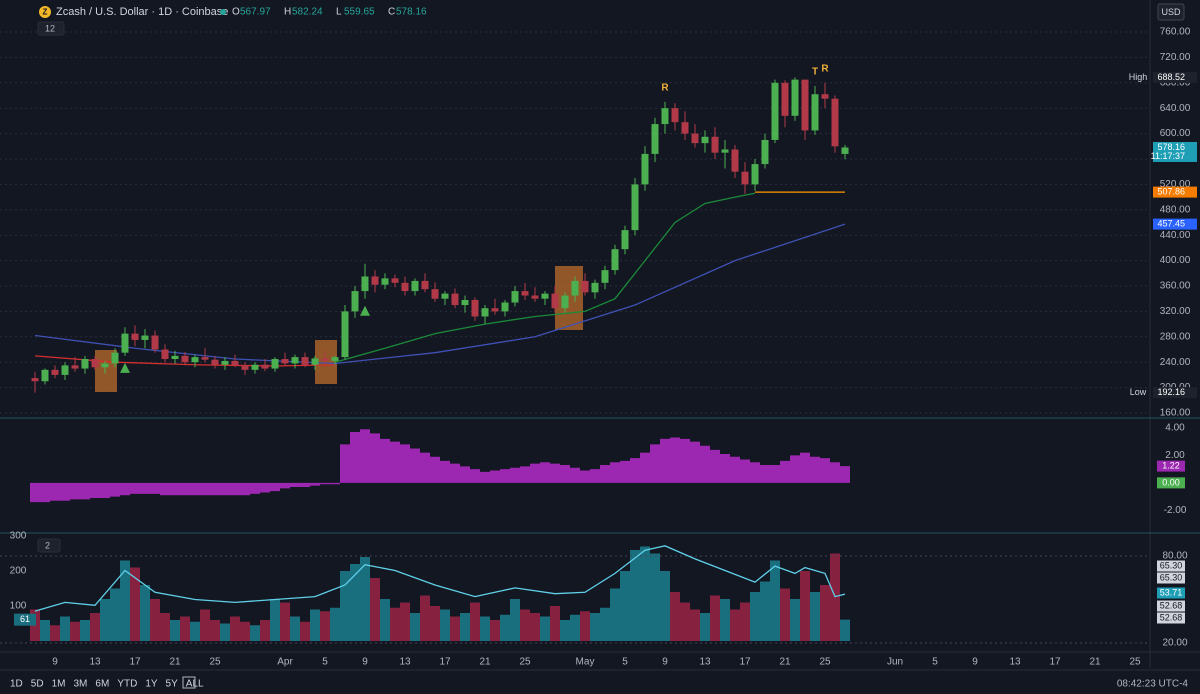  What do you see at coordinates (1175, 184) in the screenshot?
I see `y-tick-label: 520.00` at bounding box center [1175, 184].